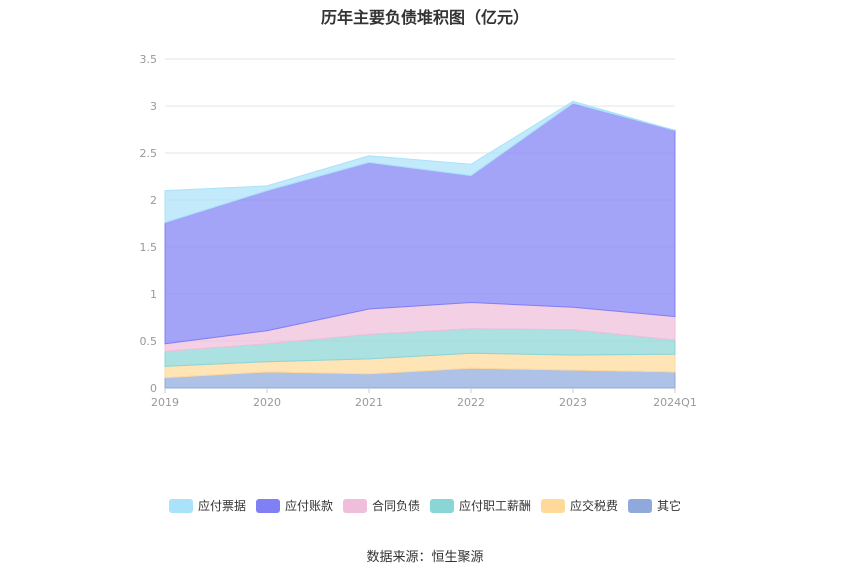 The width and height of the screenshot is (850, 575). I want to click on legend-item: 其它, so click(654, 505).